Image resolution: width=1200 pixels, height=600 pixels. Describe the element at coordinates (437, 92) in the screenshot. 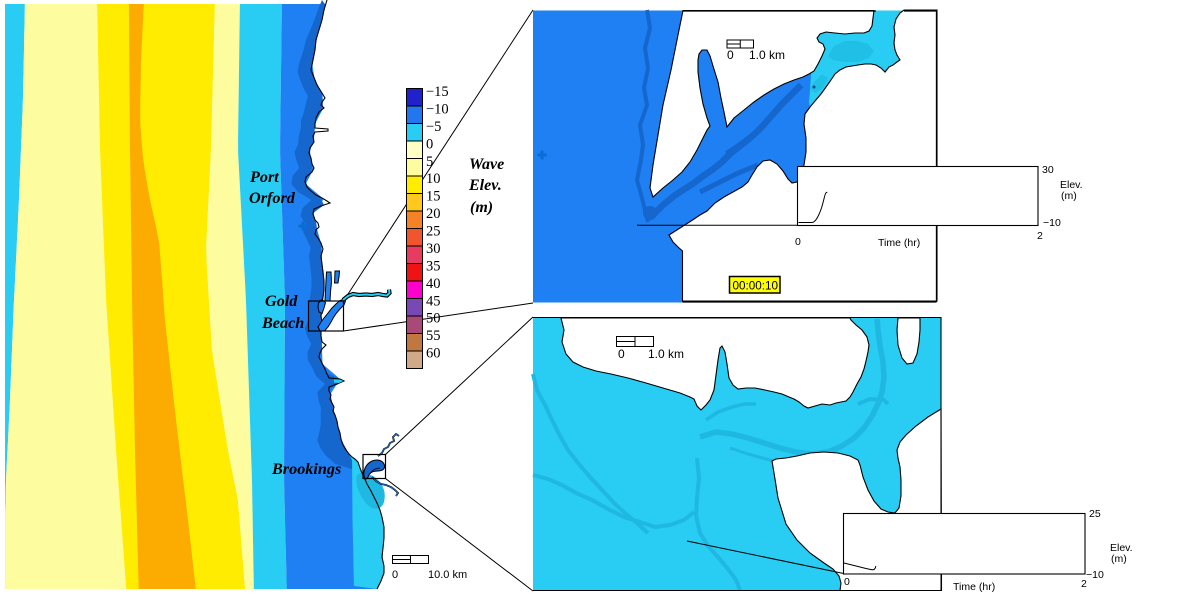

I see `svg-text: −15` at that location.